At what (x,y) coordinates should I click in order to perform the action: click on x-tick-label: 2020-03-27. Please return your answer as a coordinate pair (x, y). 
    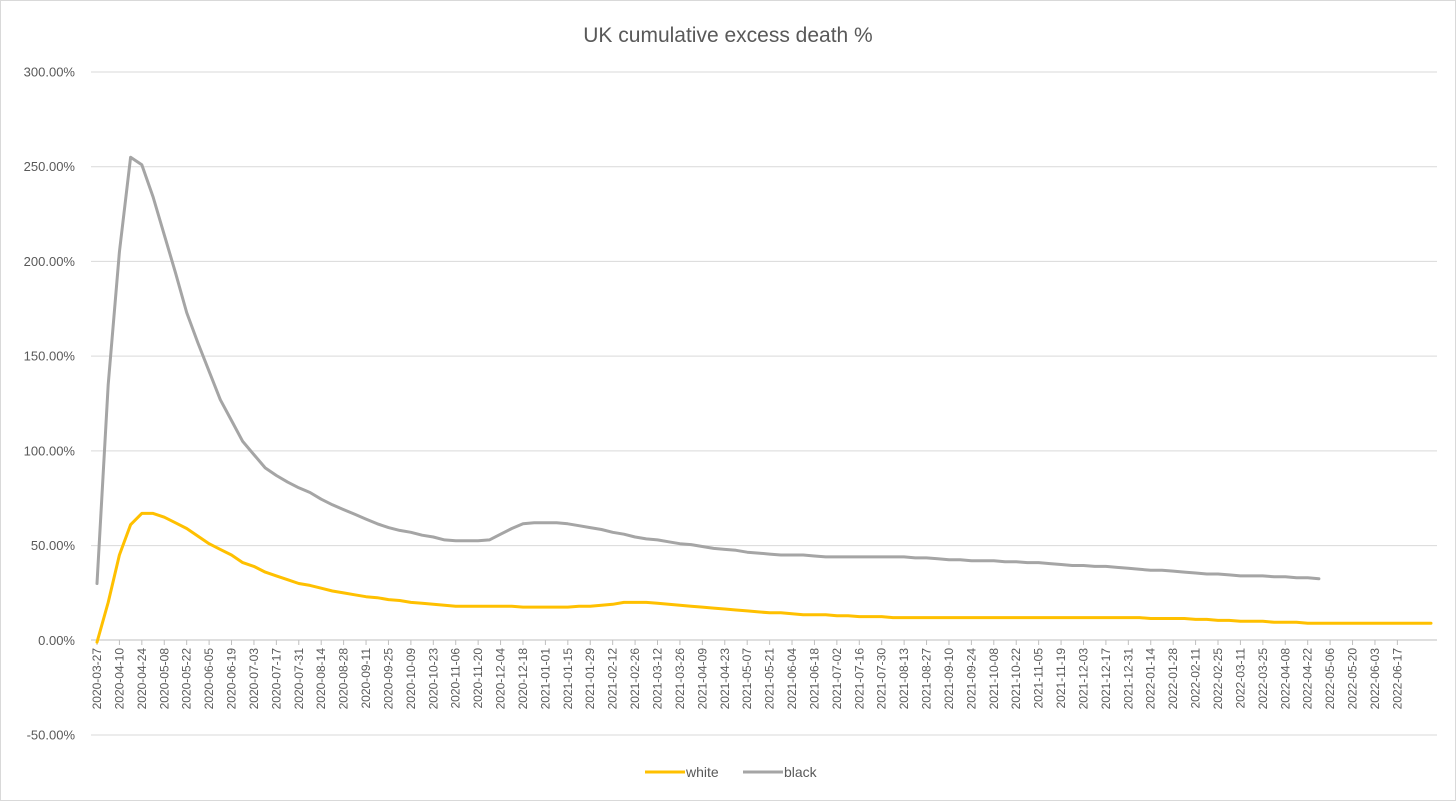
    Looking at the image, I should click on (97, 679).